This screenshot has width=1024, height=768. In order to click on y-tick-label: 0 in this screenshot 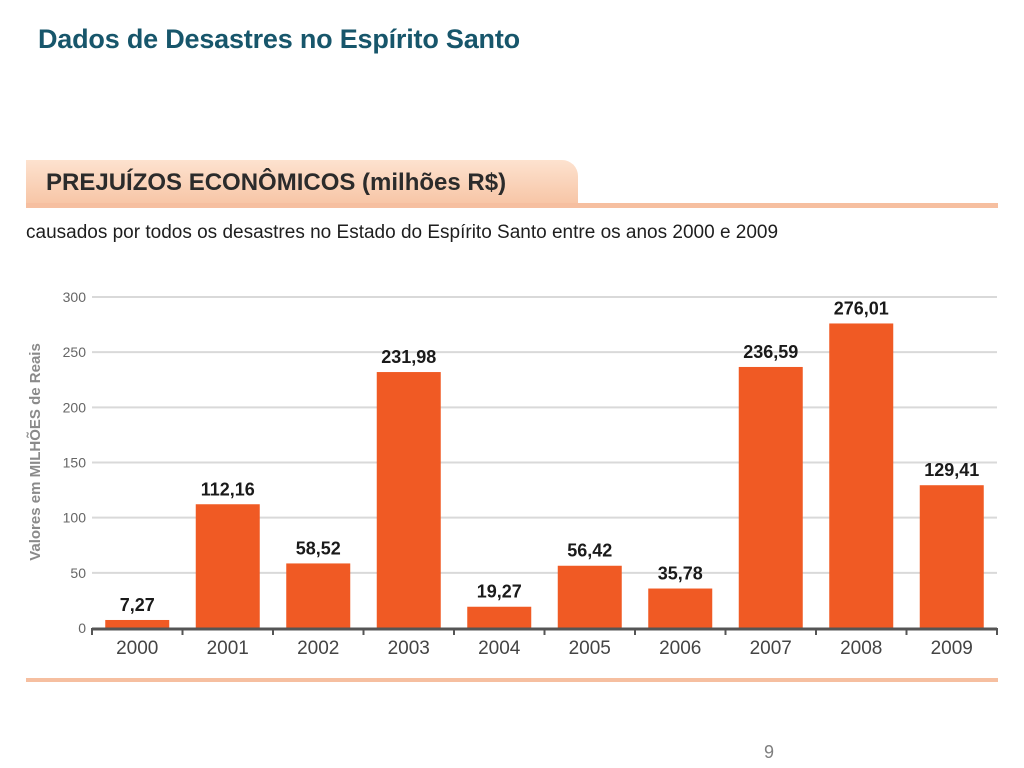, I will do `click(82, 628)`.